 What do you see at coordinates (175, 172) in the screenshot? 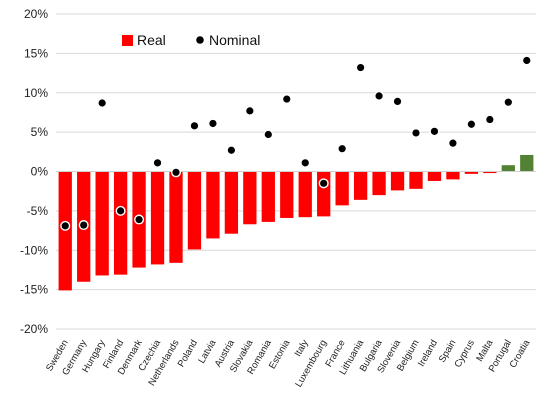
I see `nominal-dot-netherlands` at bounding box center [175, 172].